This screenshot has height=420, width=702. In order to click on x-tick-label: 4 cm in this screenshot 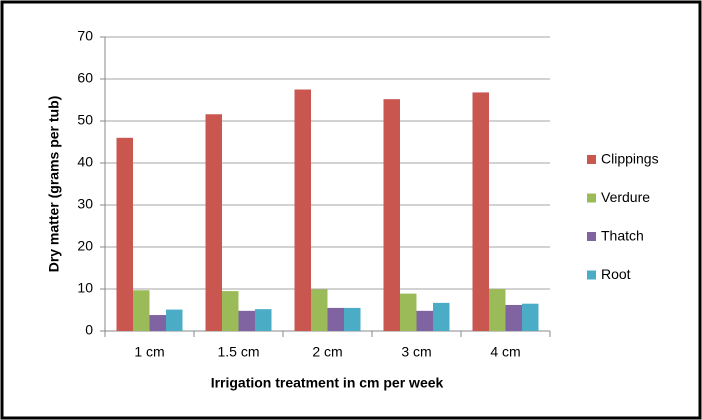, I will do `click(505, 352)`.